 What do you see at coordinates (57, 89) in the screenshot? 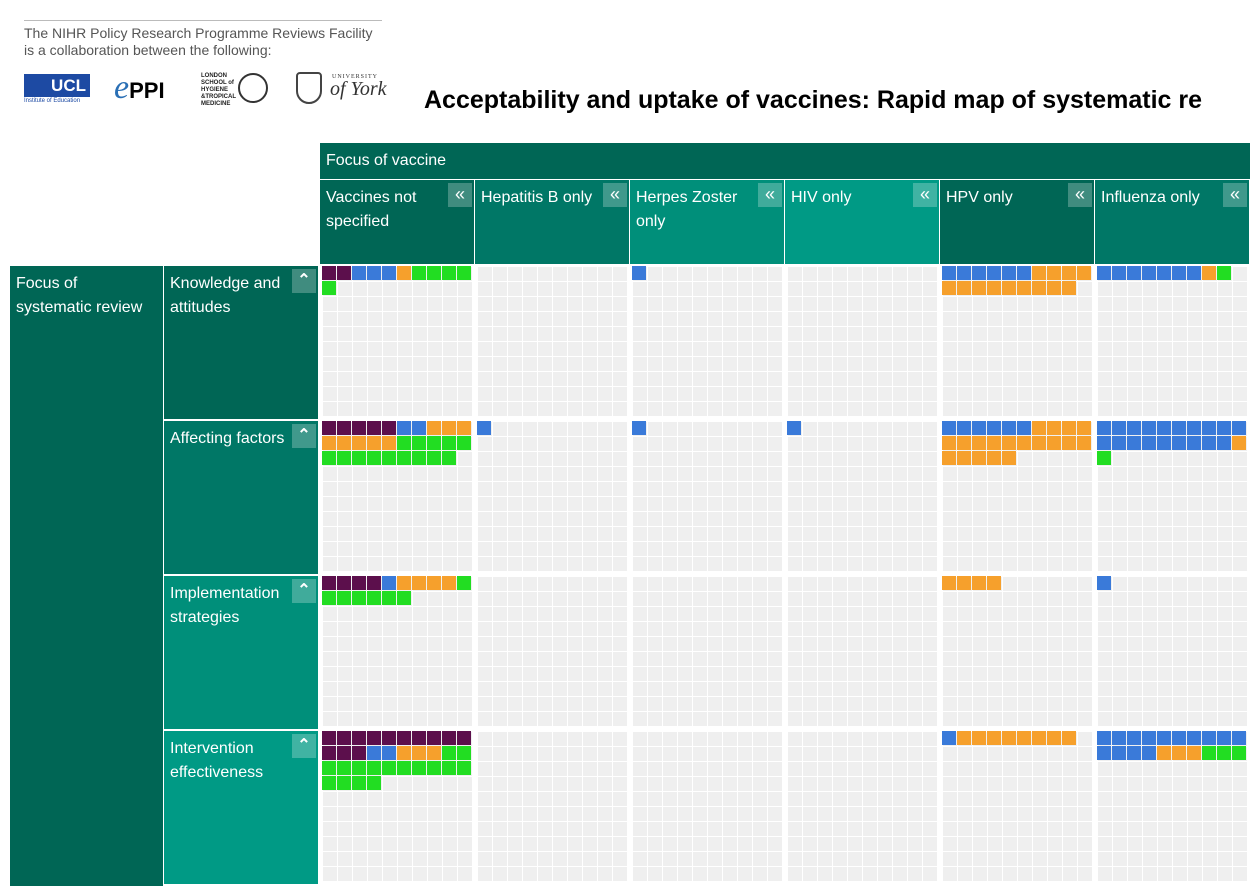
I see `ucl-logo: UCL Institute of Education` at bounding box center [57, 89].